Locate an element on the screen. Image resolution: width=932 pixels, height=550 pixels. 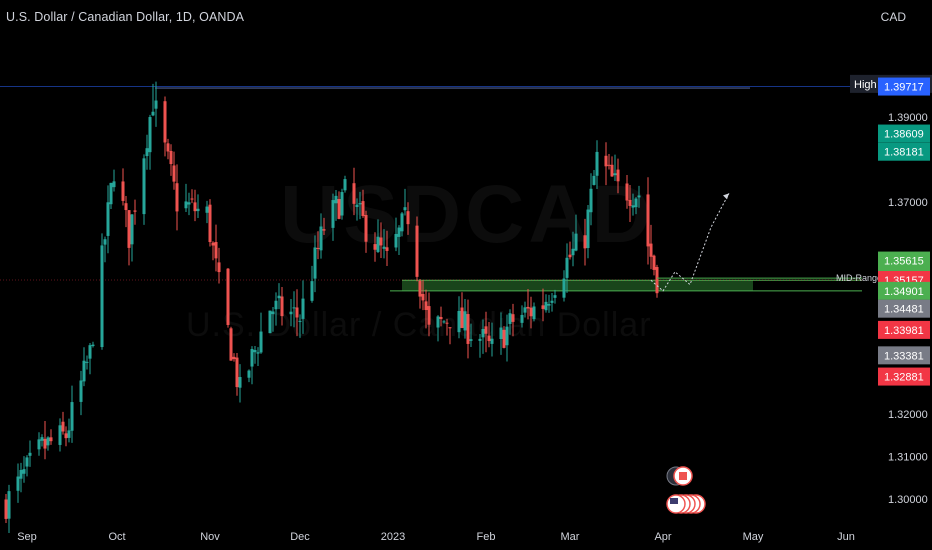
y-tick-label: 1.30000 is located at coordinates (908, 500).